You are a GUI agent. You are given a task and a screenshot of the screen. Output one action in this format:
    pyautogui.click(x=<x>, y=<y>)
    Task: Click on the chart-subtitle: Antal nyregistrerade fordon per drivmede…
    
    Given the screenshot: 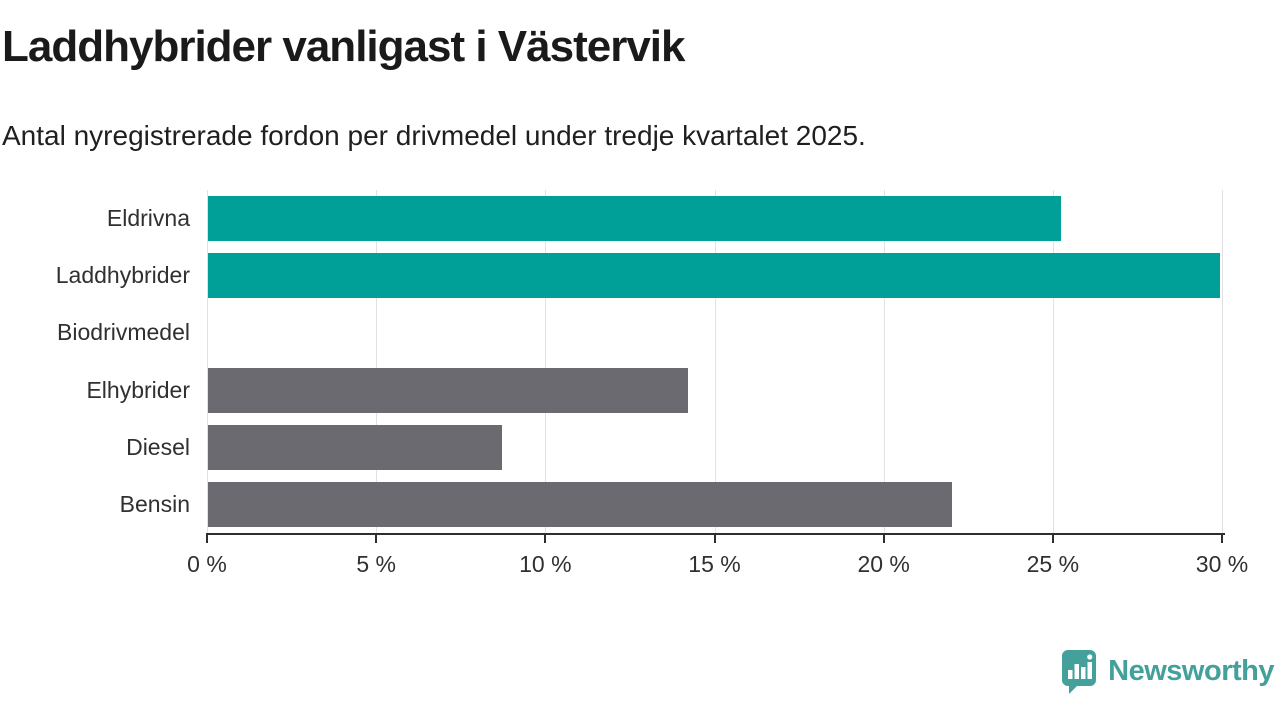 What is the action you would take?
    pyautogui.click(x=434, y=135)
    